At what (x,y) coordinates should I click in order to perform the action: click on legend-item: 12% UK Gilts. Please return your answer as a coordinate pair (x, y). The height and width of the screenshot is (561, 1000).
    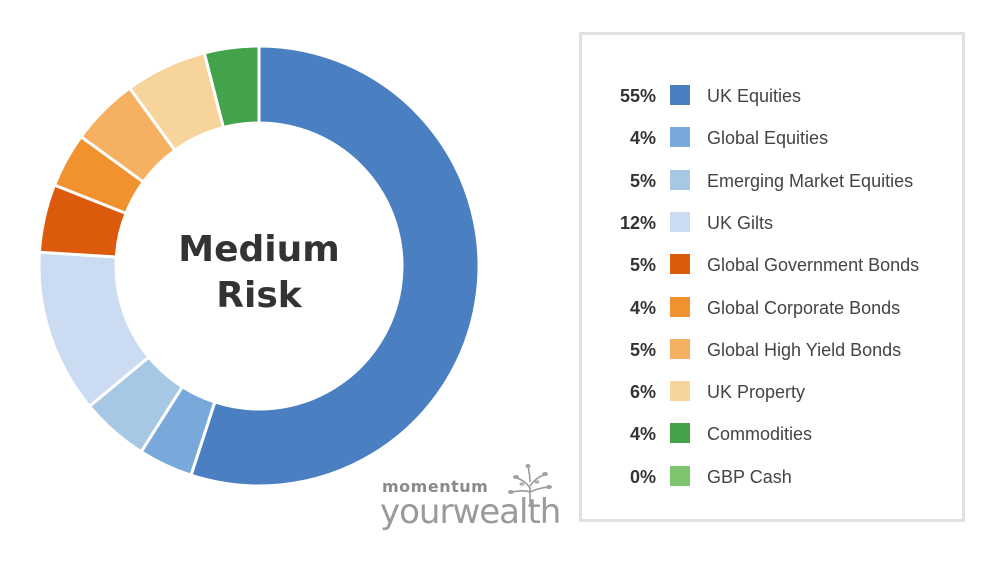
    Looking at the image, I should click on (772, 223).